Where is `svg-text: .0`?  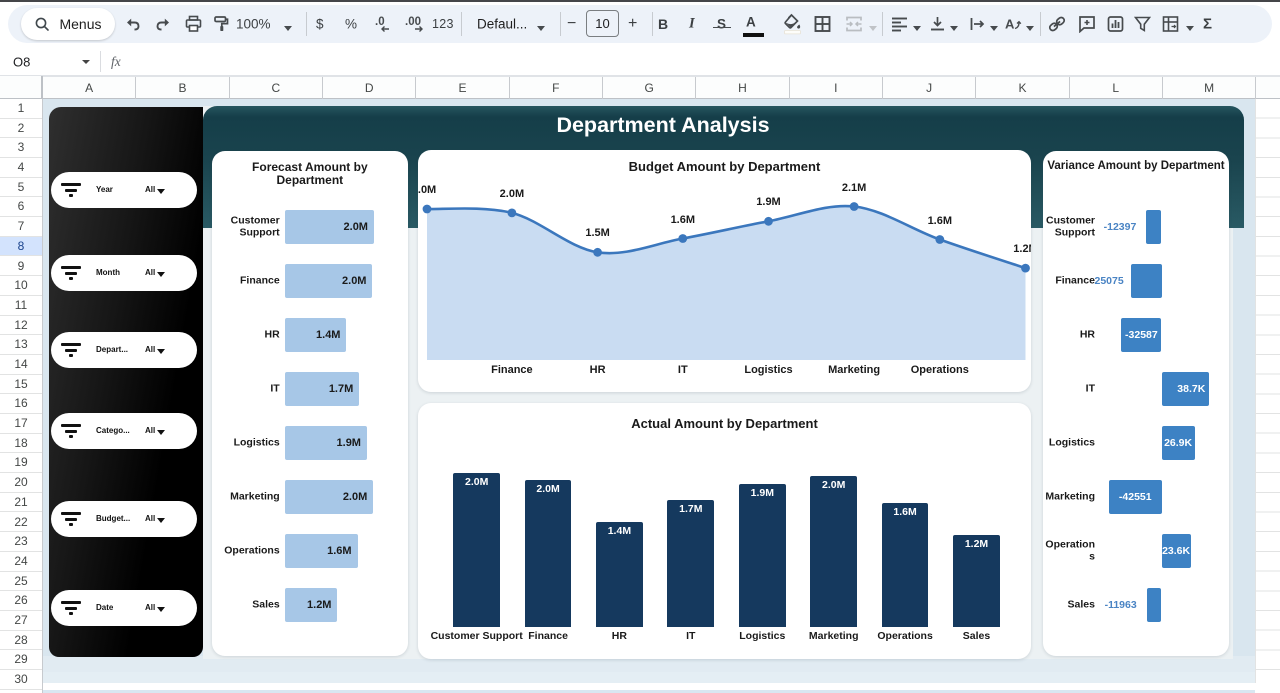 svg-text: .0 is located at coordinates (380, 22).